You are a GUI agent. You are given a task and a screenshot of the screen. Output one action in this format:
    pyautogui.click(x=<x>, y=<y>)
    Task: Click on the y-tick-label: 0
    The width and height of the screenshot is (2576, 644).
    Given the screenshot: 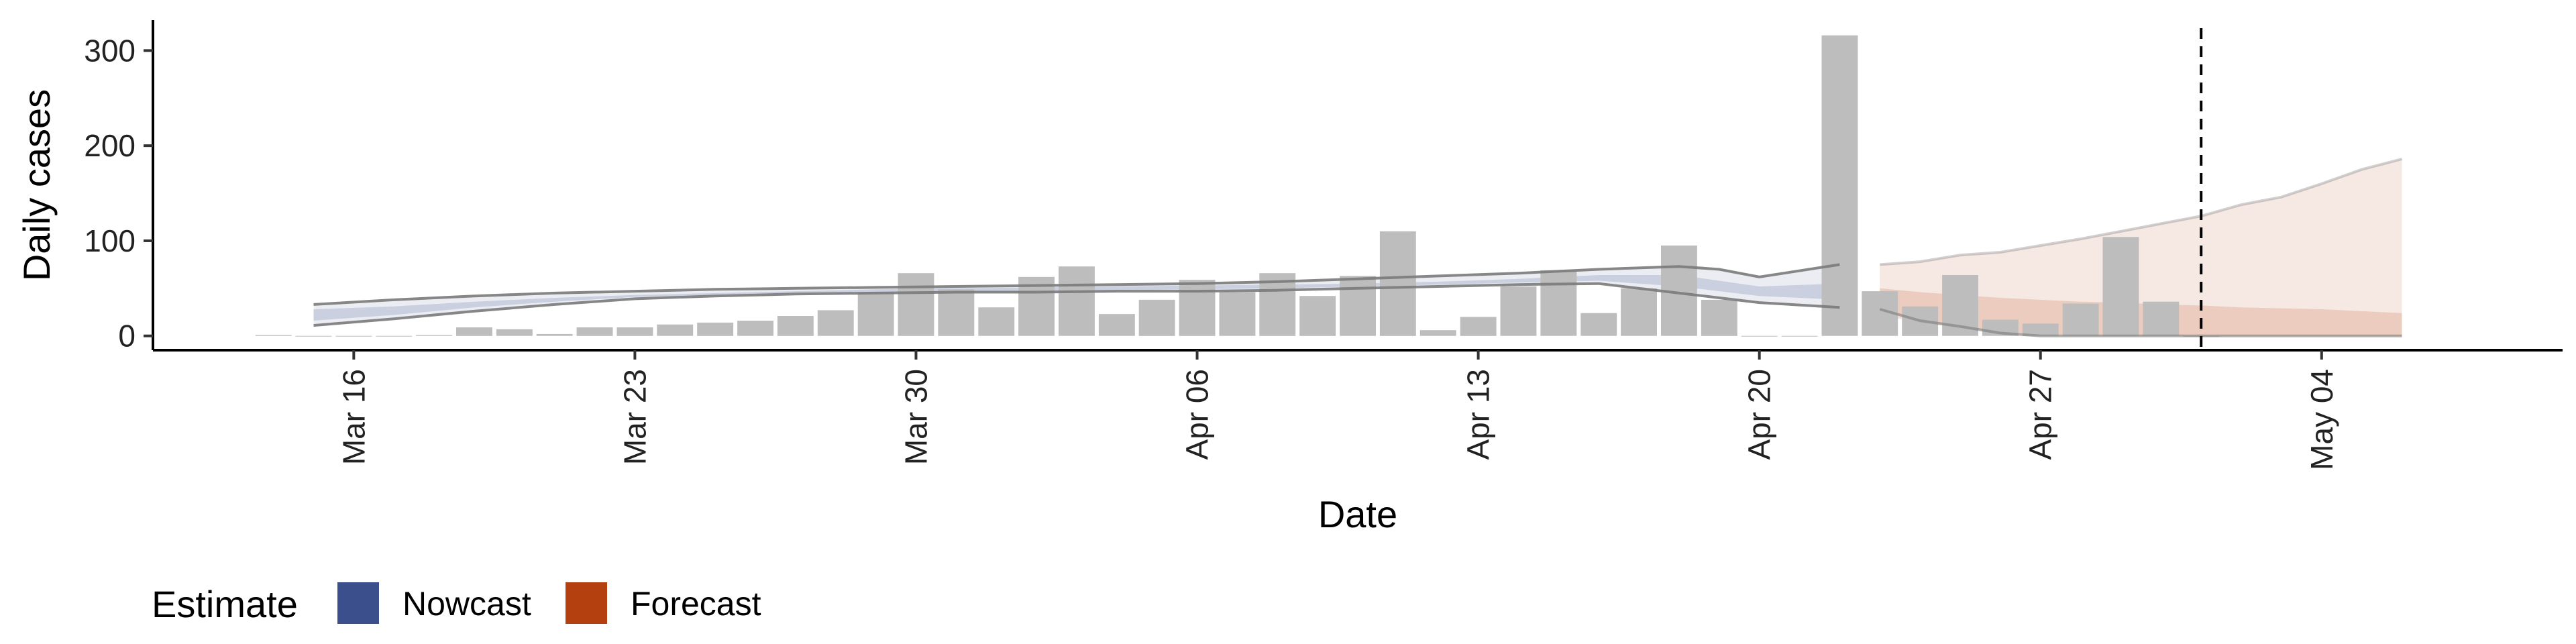 What is the action you would take?
    pyautogui.click(x=127, y=336)
    